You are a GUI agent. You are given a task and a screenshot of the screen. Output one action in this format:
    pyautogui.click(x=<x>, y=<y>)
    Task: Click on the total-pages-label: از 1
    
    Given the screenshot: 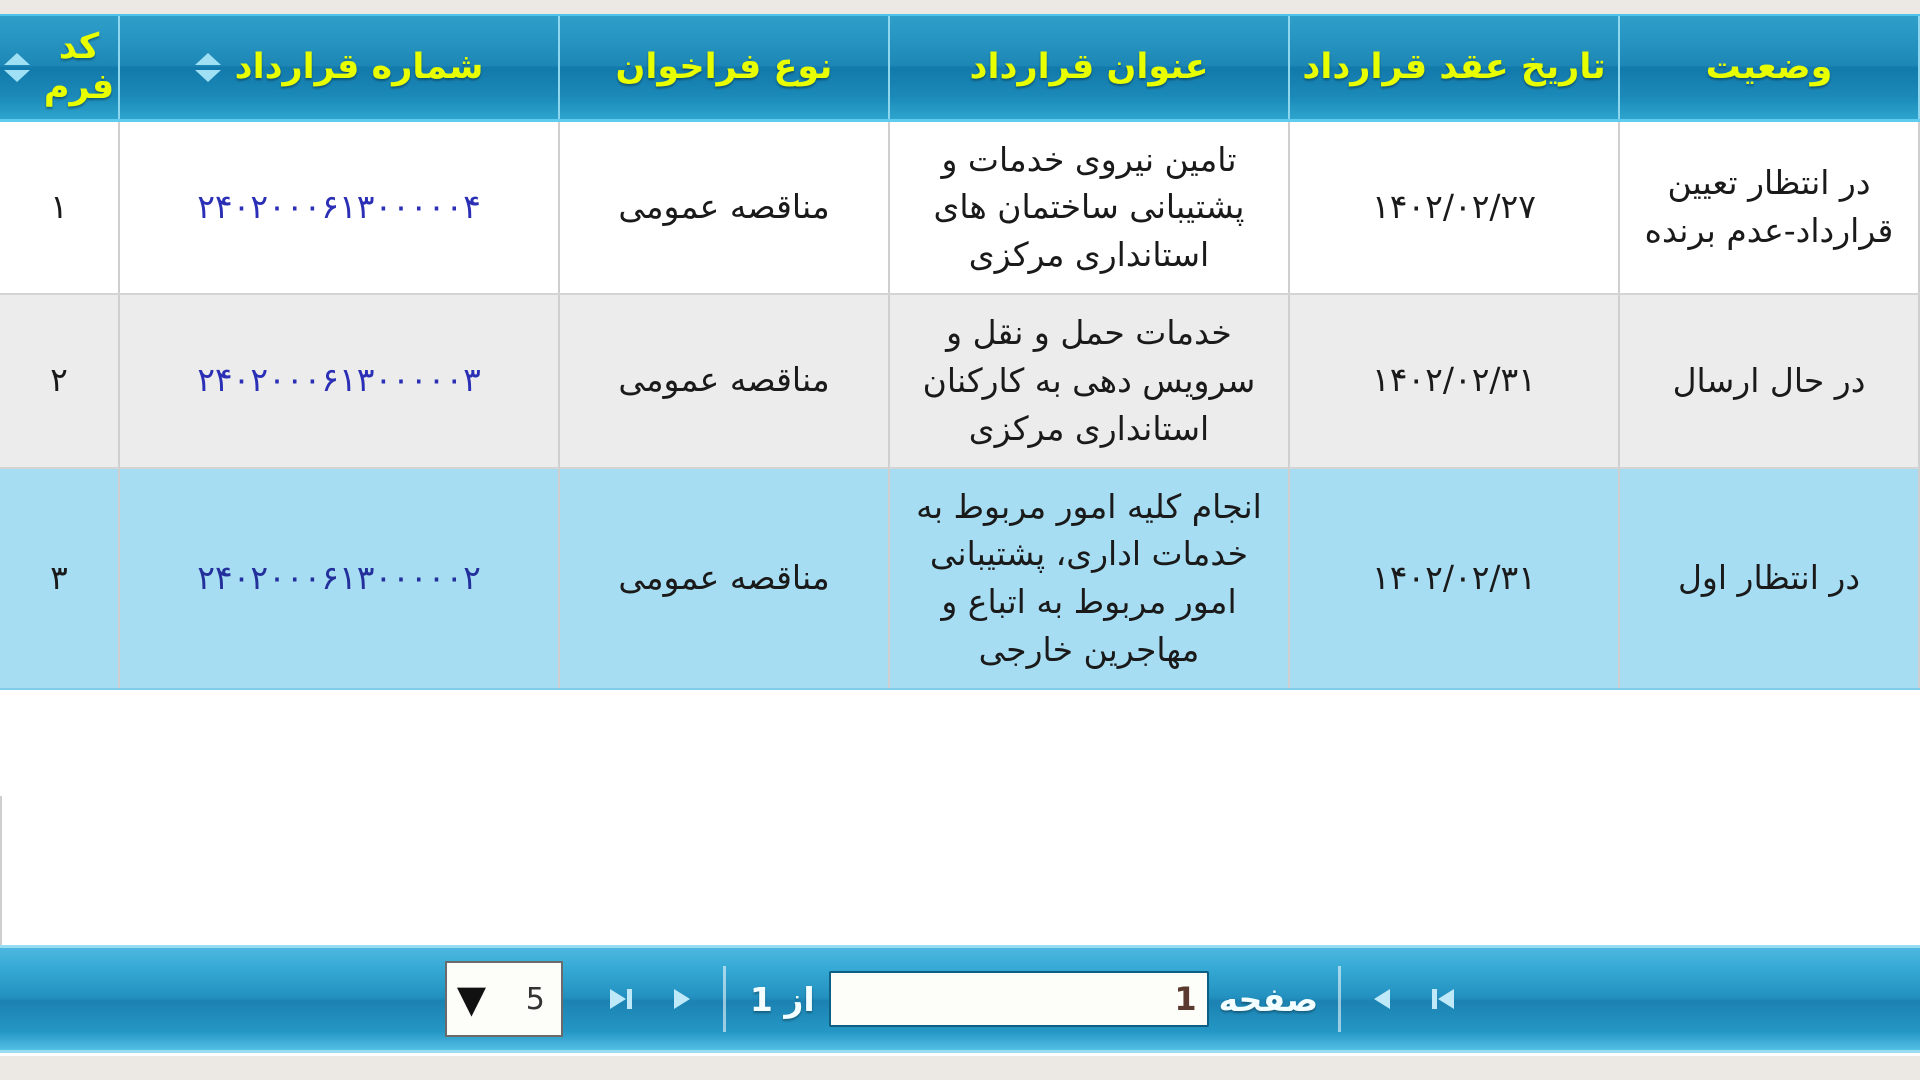 What is the action you would take?
    pyautogui.click(x=782, y=999)
    